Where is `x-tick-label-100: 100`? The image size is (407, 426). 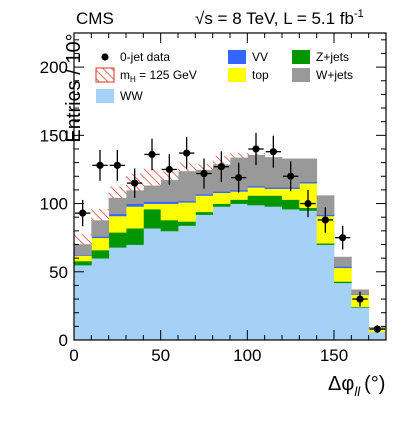
x-tick-label-100: 100 is located at coordinates (247, 355).